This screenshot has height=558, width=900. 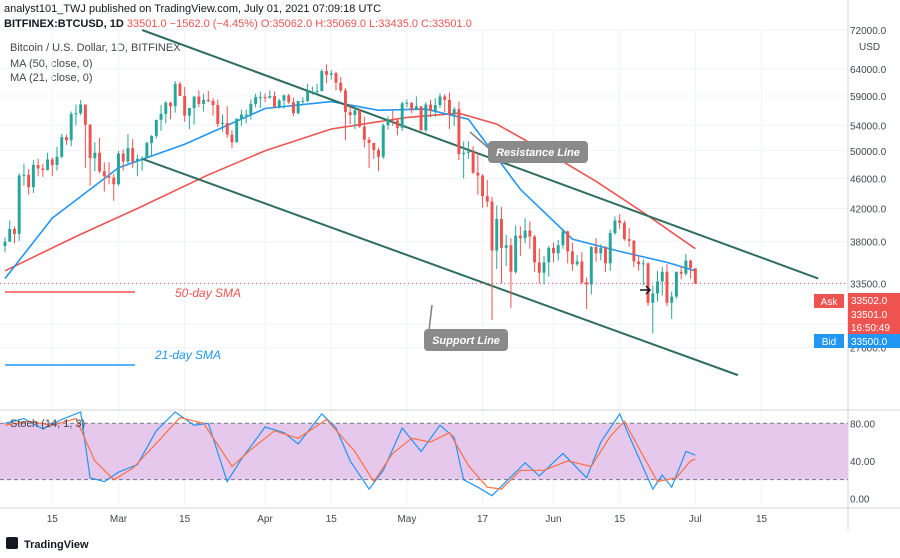 I want to click on x-tick-label: May, so click(x=406, y=519).